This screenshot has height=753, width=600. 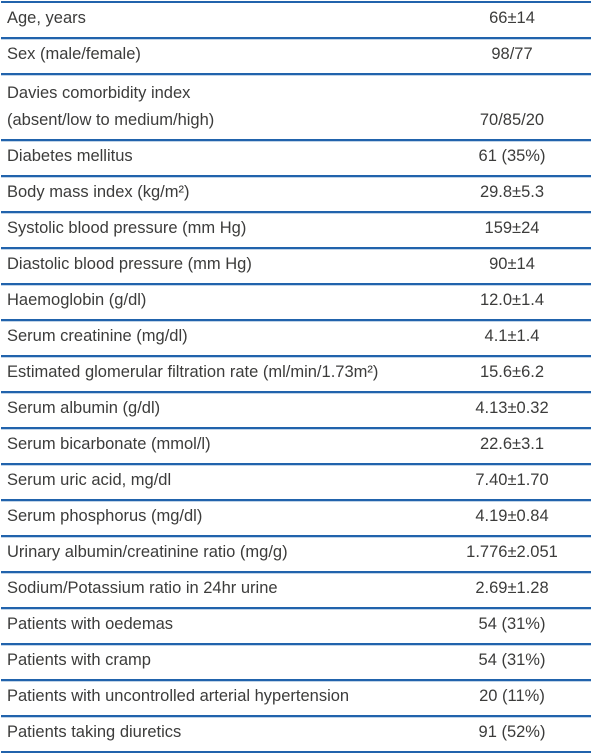 I want to click on row-value: 7.40±1.70, so click(x=512, y=479).